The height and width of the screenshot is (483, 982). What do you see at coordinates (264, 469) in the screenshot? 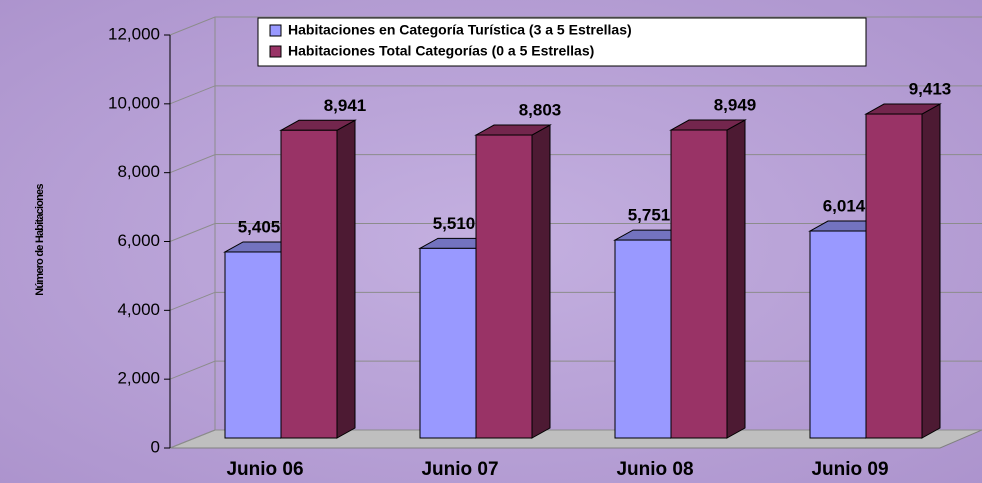
I see `x-tick-label: Junio 06` at bounding box center [264, 469].